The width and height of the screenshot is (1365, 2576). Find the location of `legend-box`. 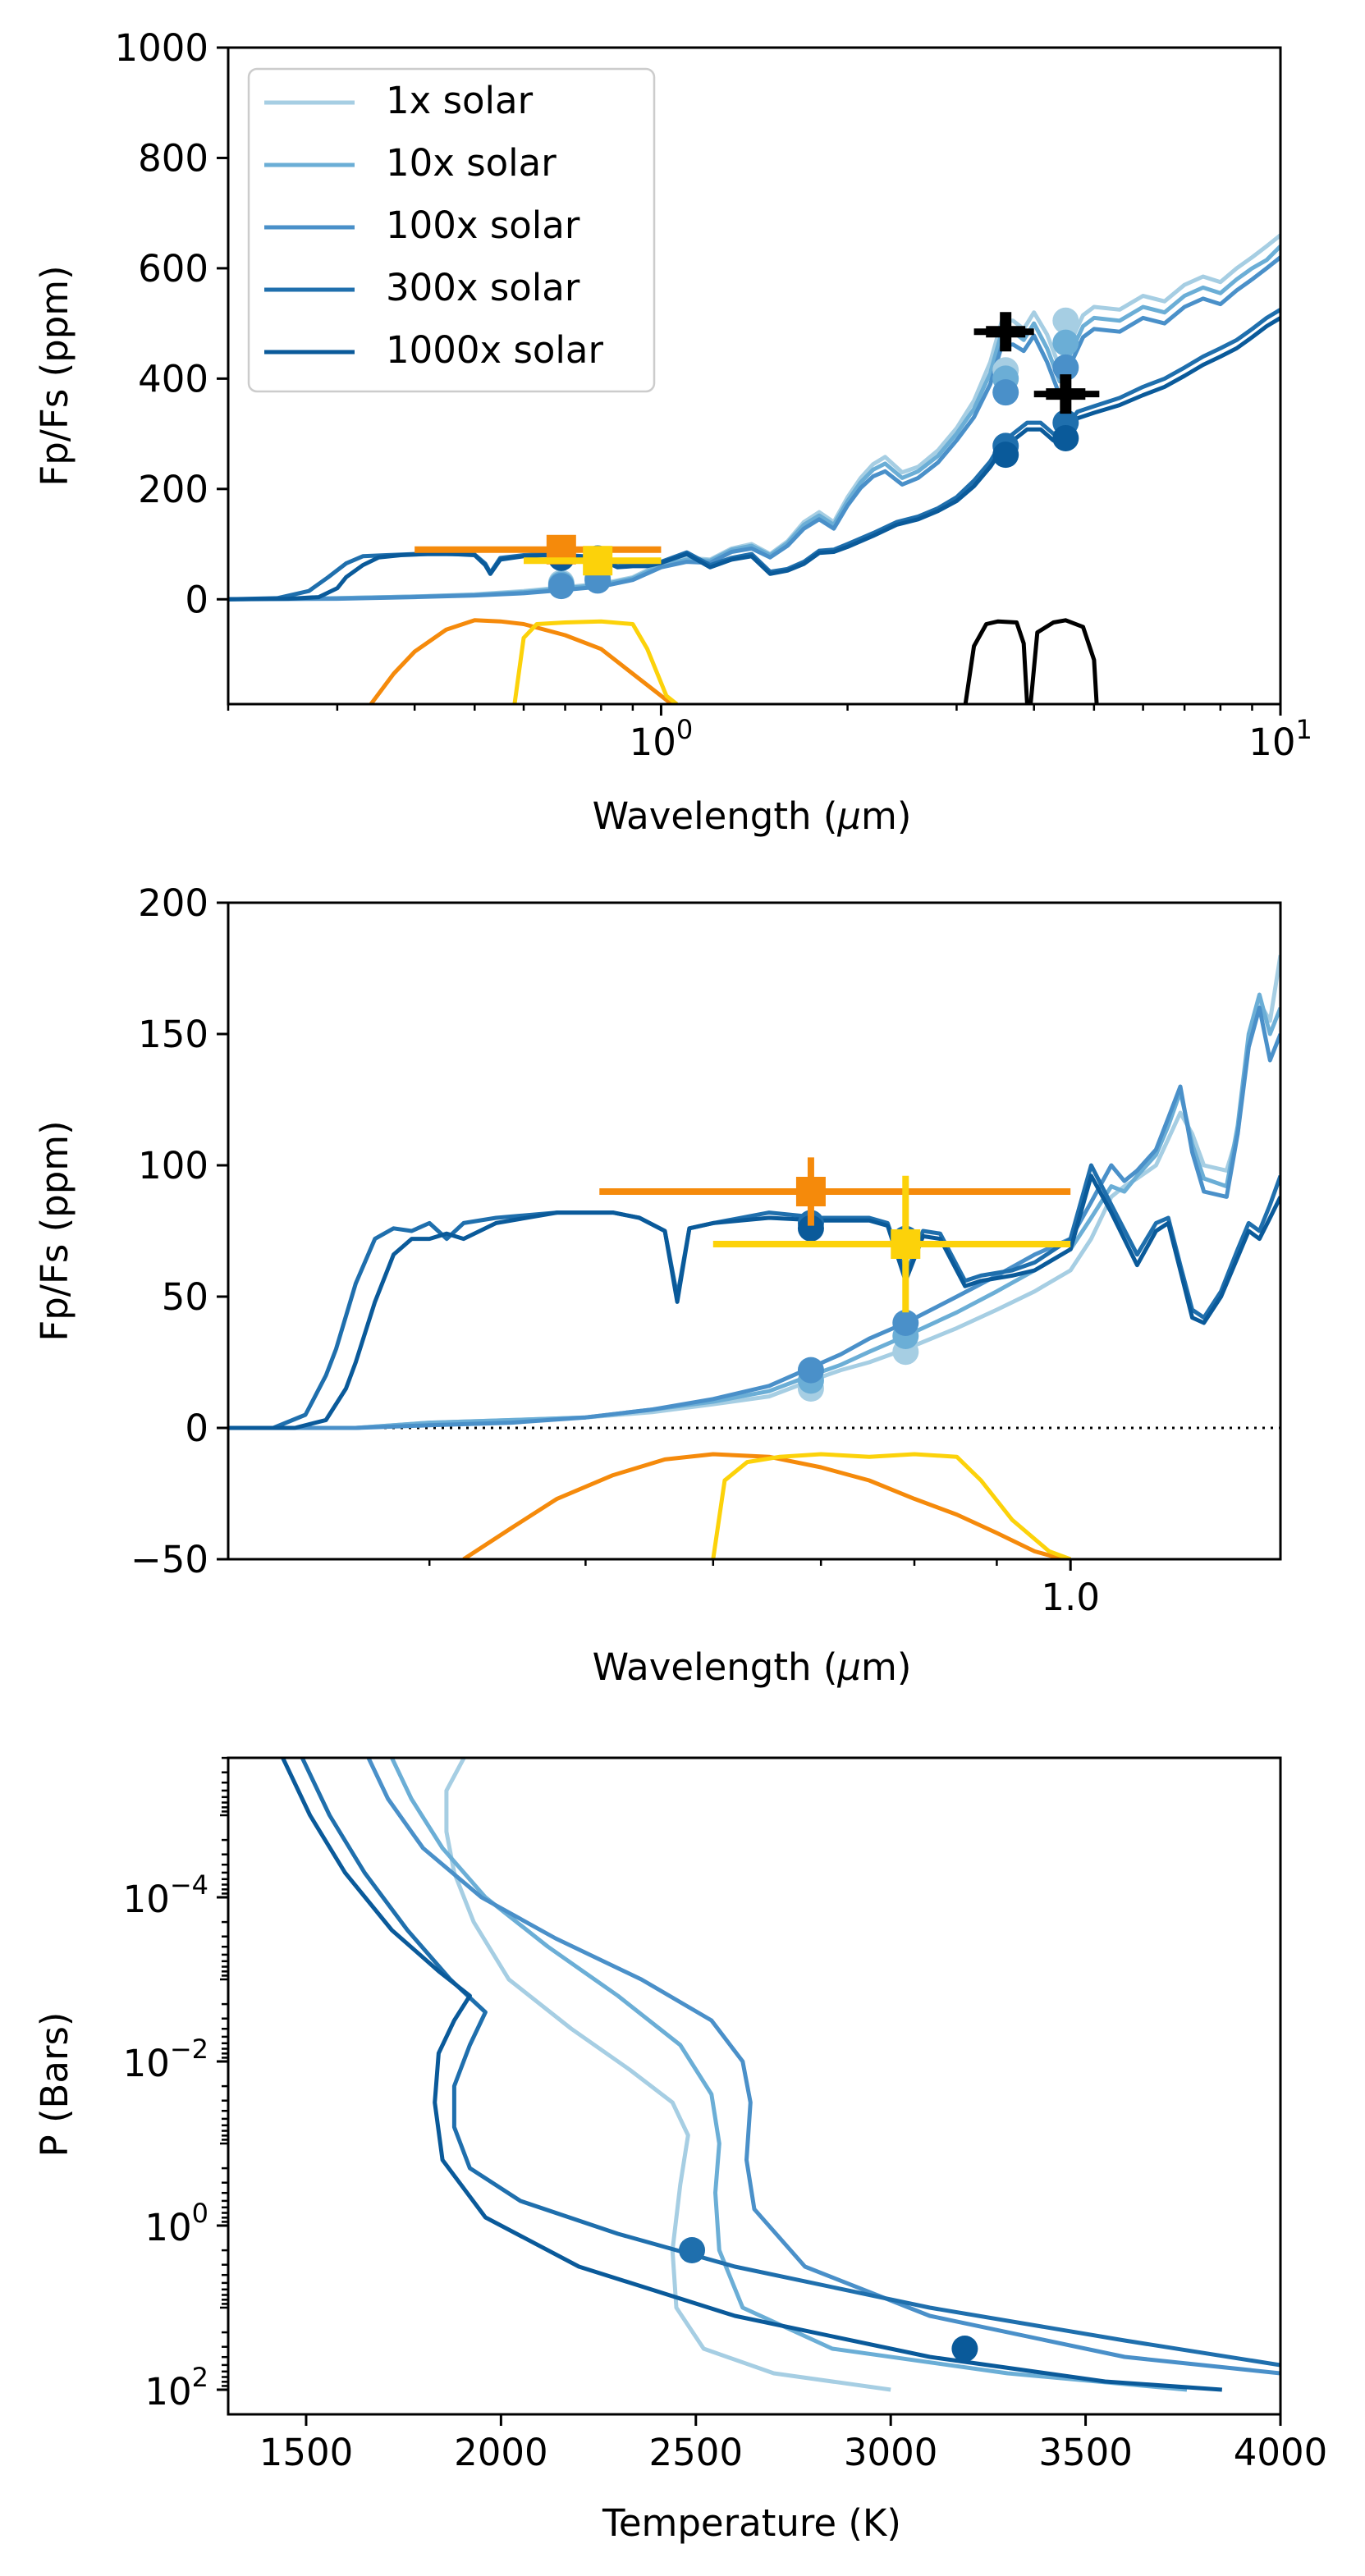

legend-box is located at coordinates (451, 230).